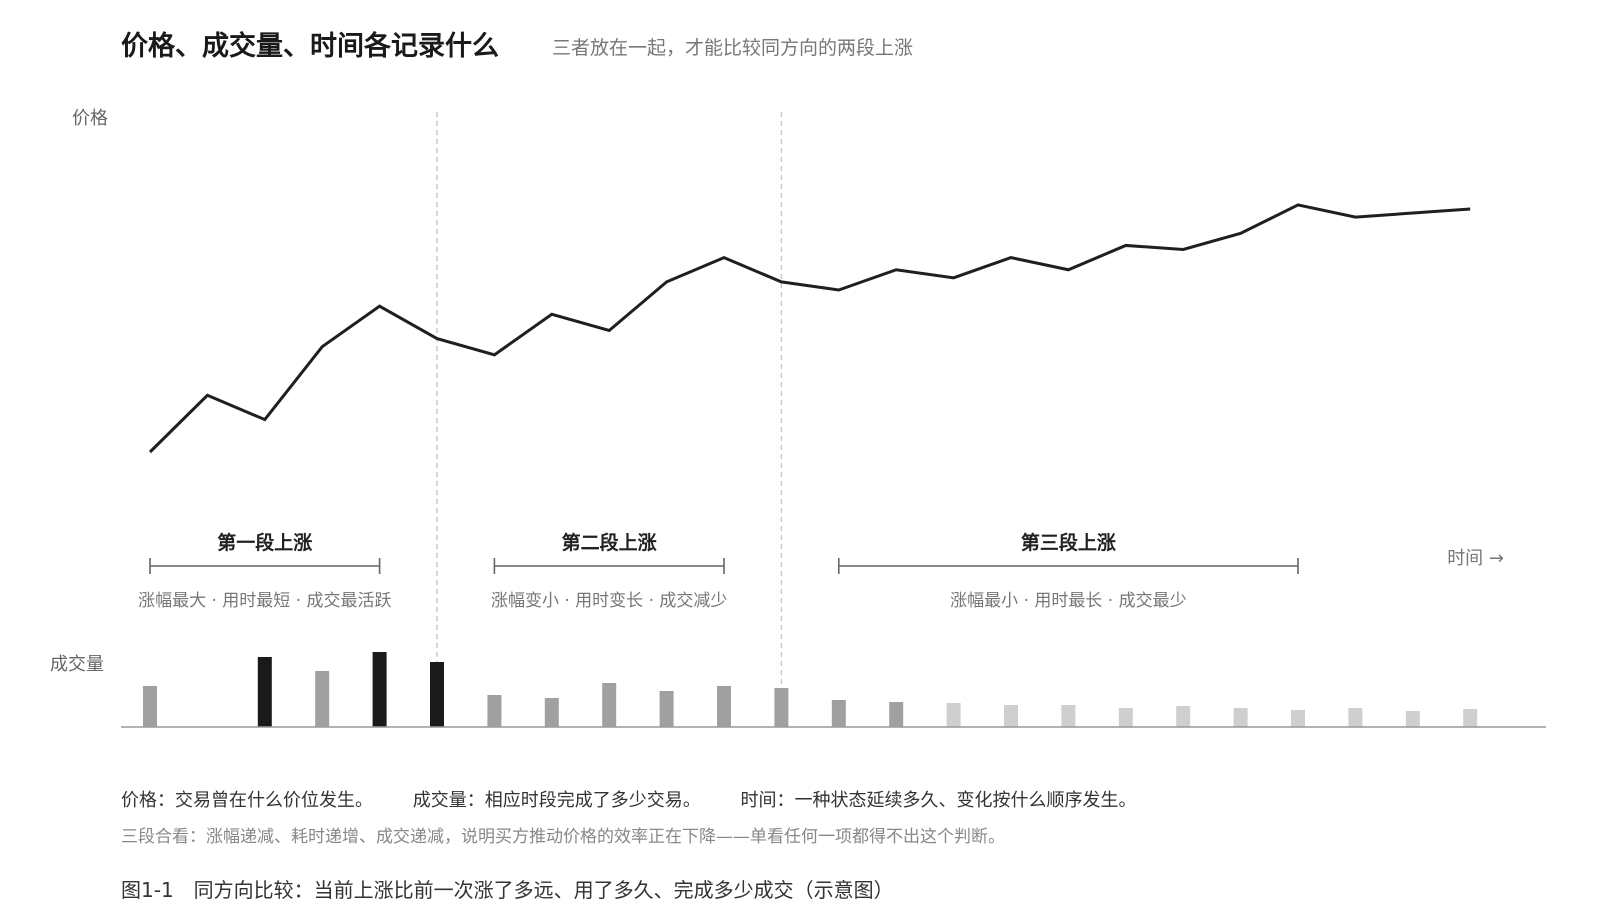  Describe the element at coordinates (810, 689) in the screenshot. I see `volume-bars` at that location.